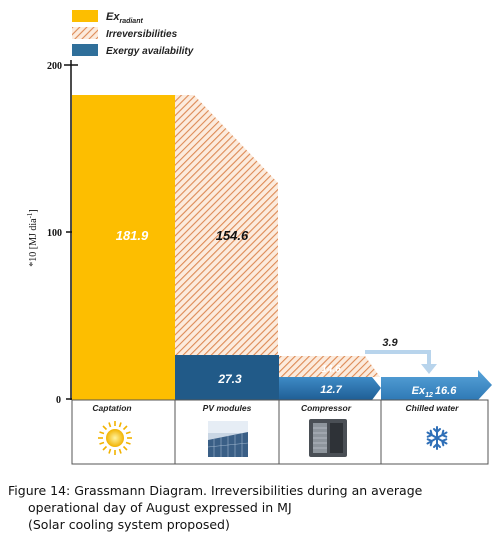 This screenshot has width=500, height=549. I want to click on stage-table-border, so click(280, 432).